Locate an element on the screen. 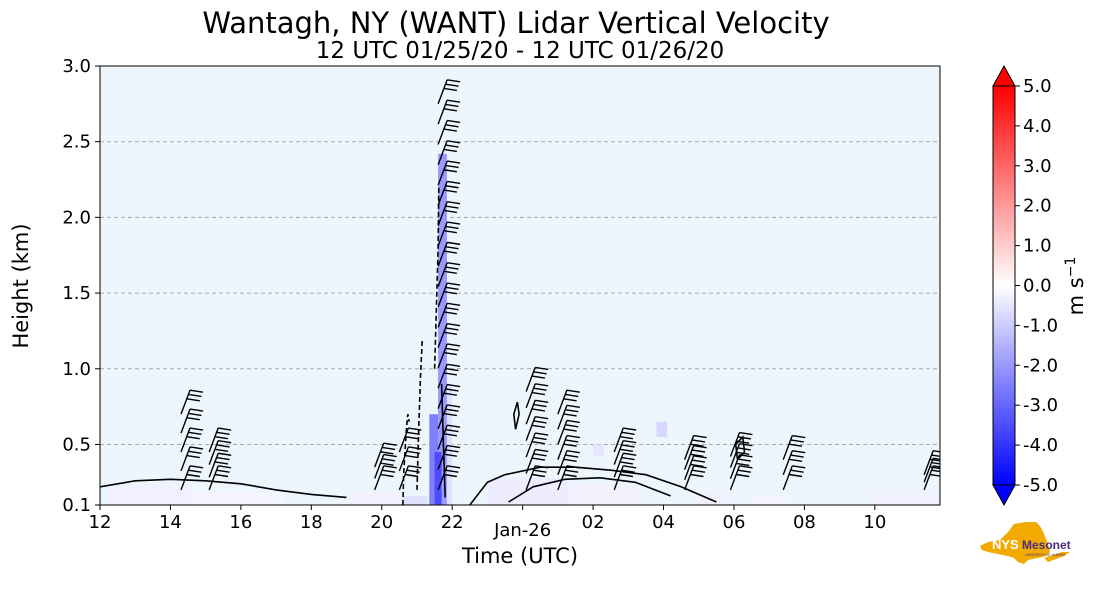 This screenshot has width=1101, height=600. x-tick-label: 08 is located at coordinates (804, 522).